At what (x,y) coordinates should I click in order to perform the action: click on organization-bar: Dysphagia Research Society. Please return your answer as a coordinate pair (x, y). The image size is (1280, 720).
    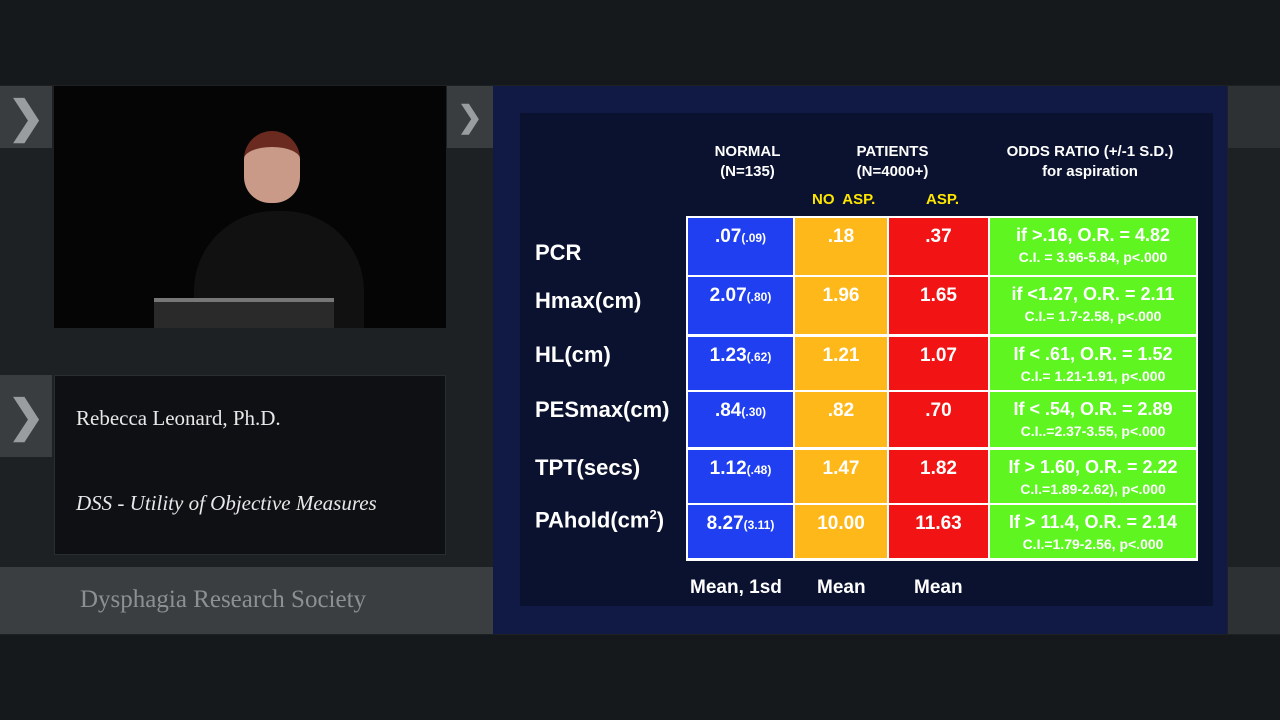
    Looking at the image, I should click on (246, 600).